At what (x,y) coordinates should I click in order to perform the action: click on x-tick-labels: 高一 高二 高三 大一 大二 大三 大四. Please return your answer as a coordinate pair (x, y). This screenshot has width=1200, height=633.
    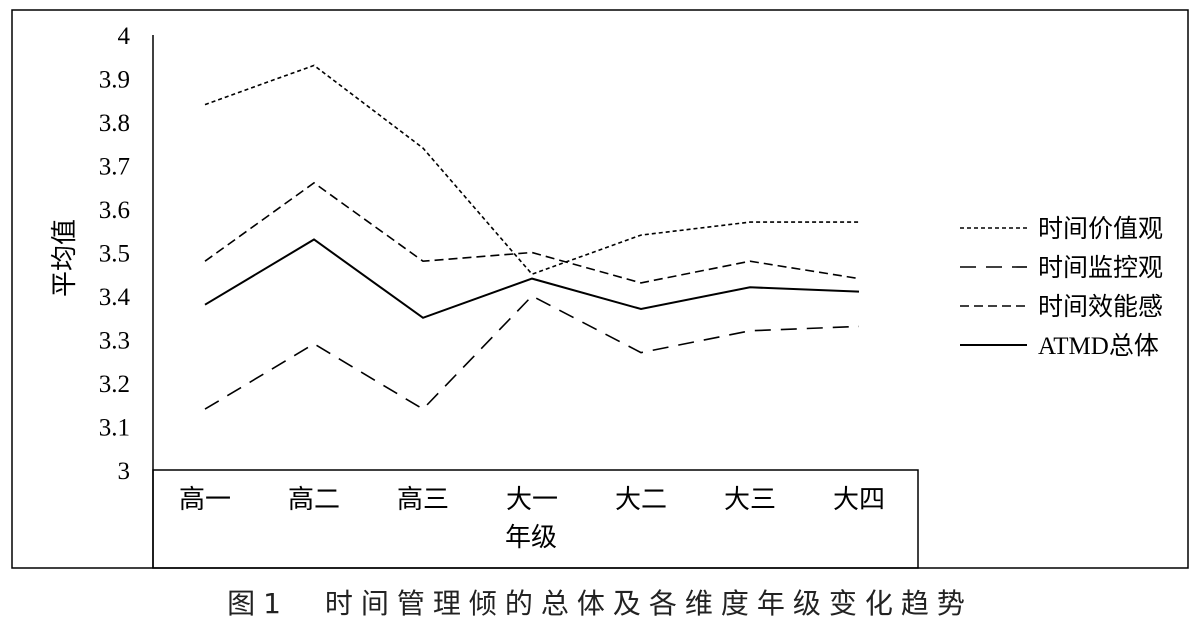
    Looking at the image, I should click on (532, 499).